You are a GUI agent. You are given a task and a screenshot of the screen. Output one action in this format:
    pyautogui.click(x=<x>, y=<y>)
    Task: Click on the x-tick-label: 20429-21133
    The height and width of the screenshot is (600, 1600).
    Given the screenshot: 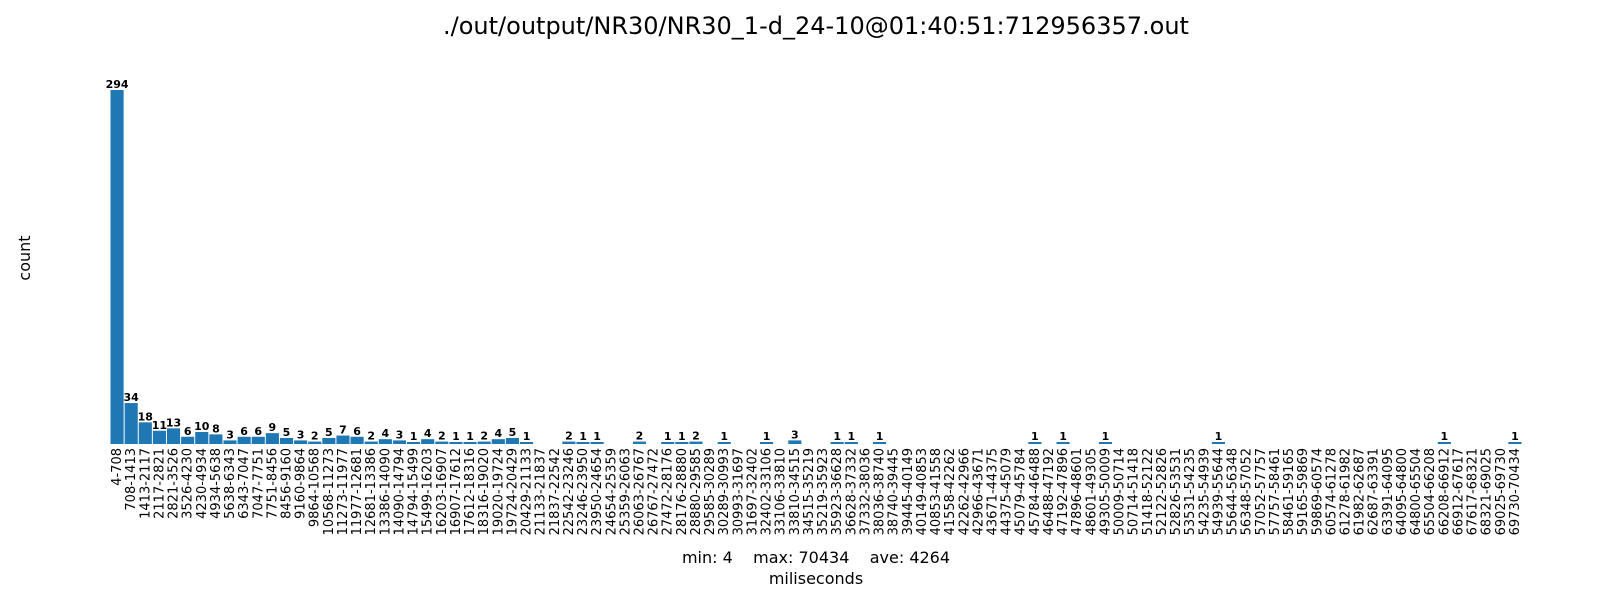 What is the action you would take?
    pyautogui.click(x=527, y=491)
    